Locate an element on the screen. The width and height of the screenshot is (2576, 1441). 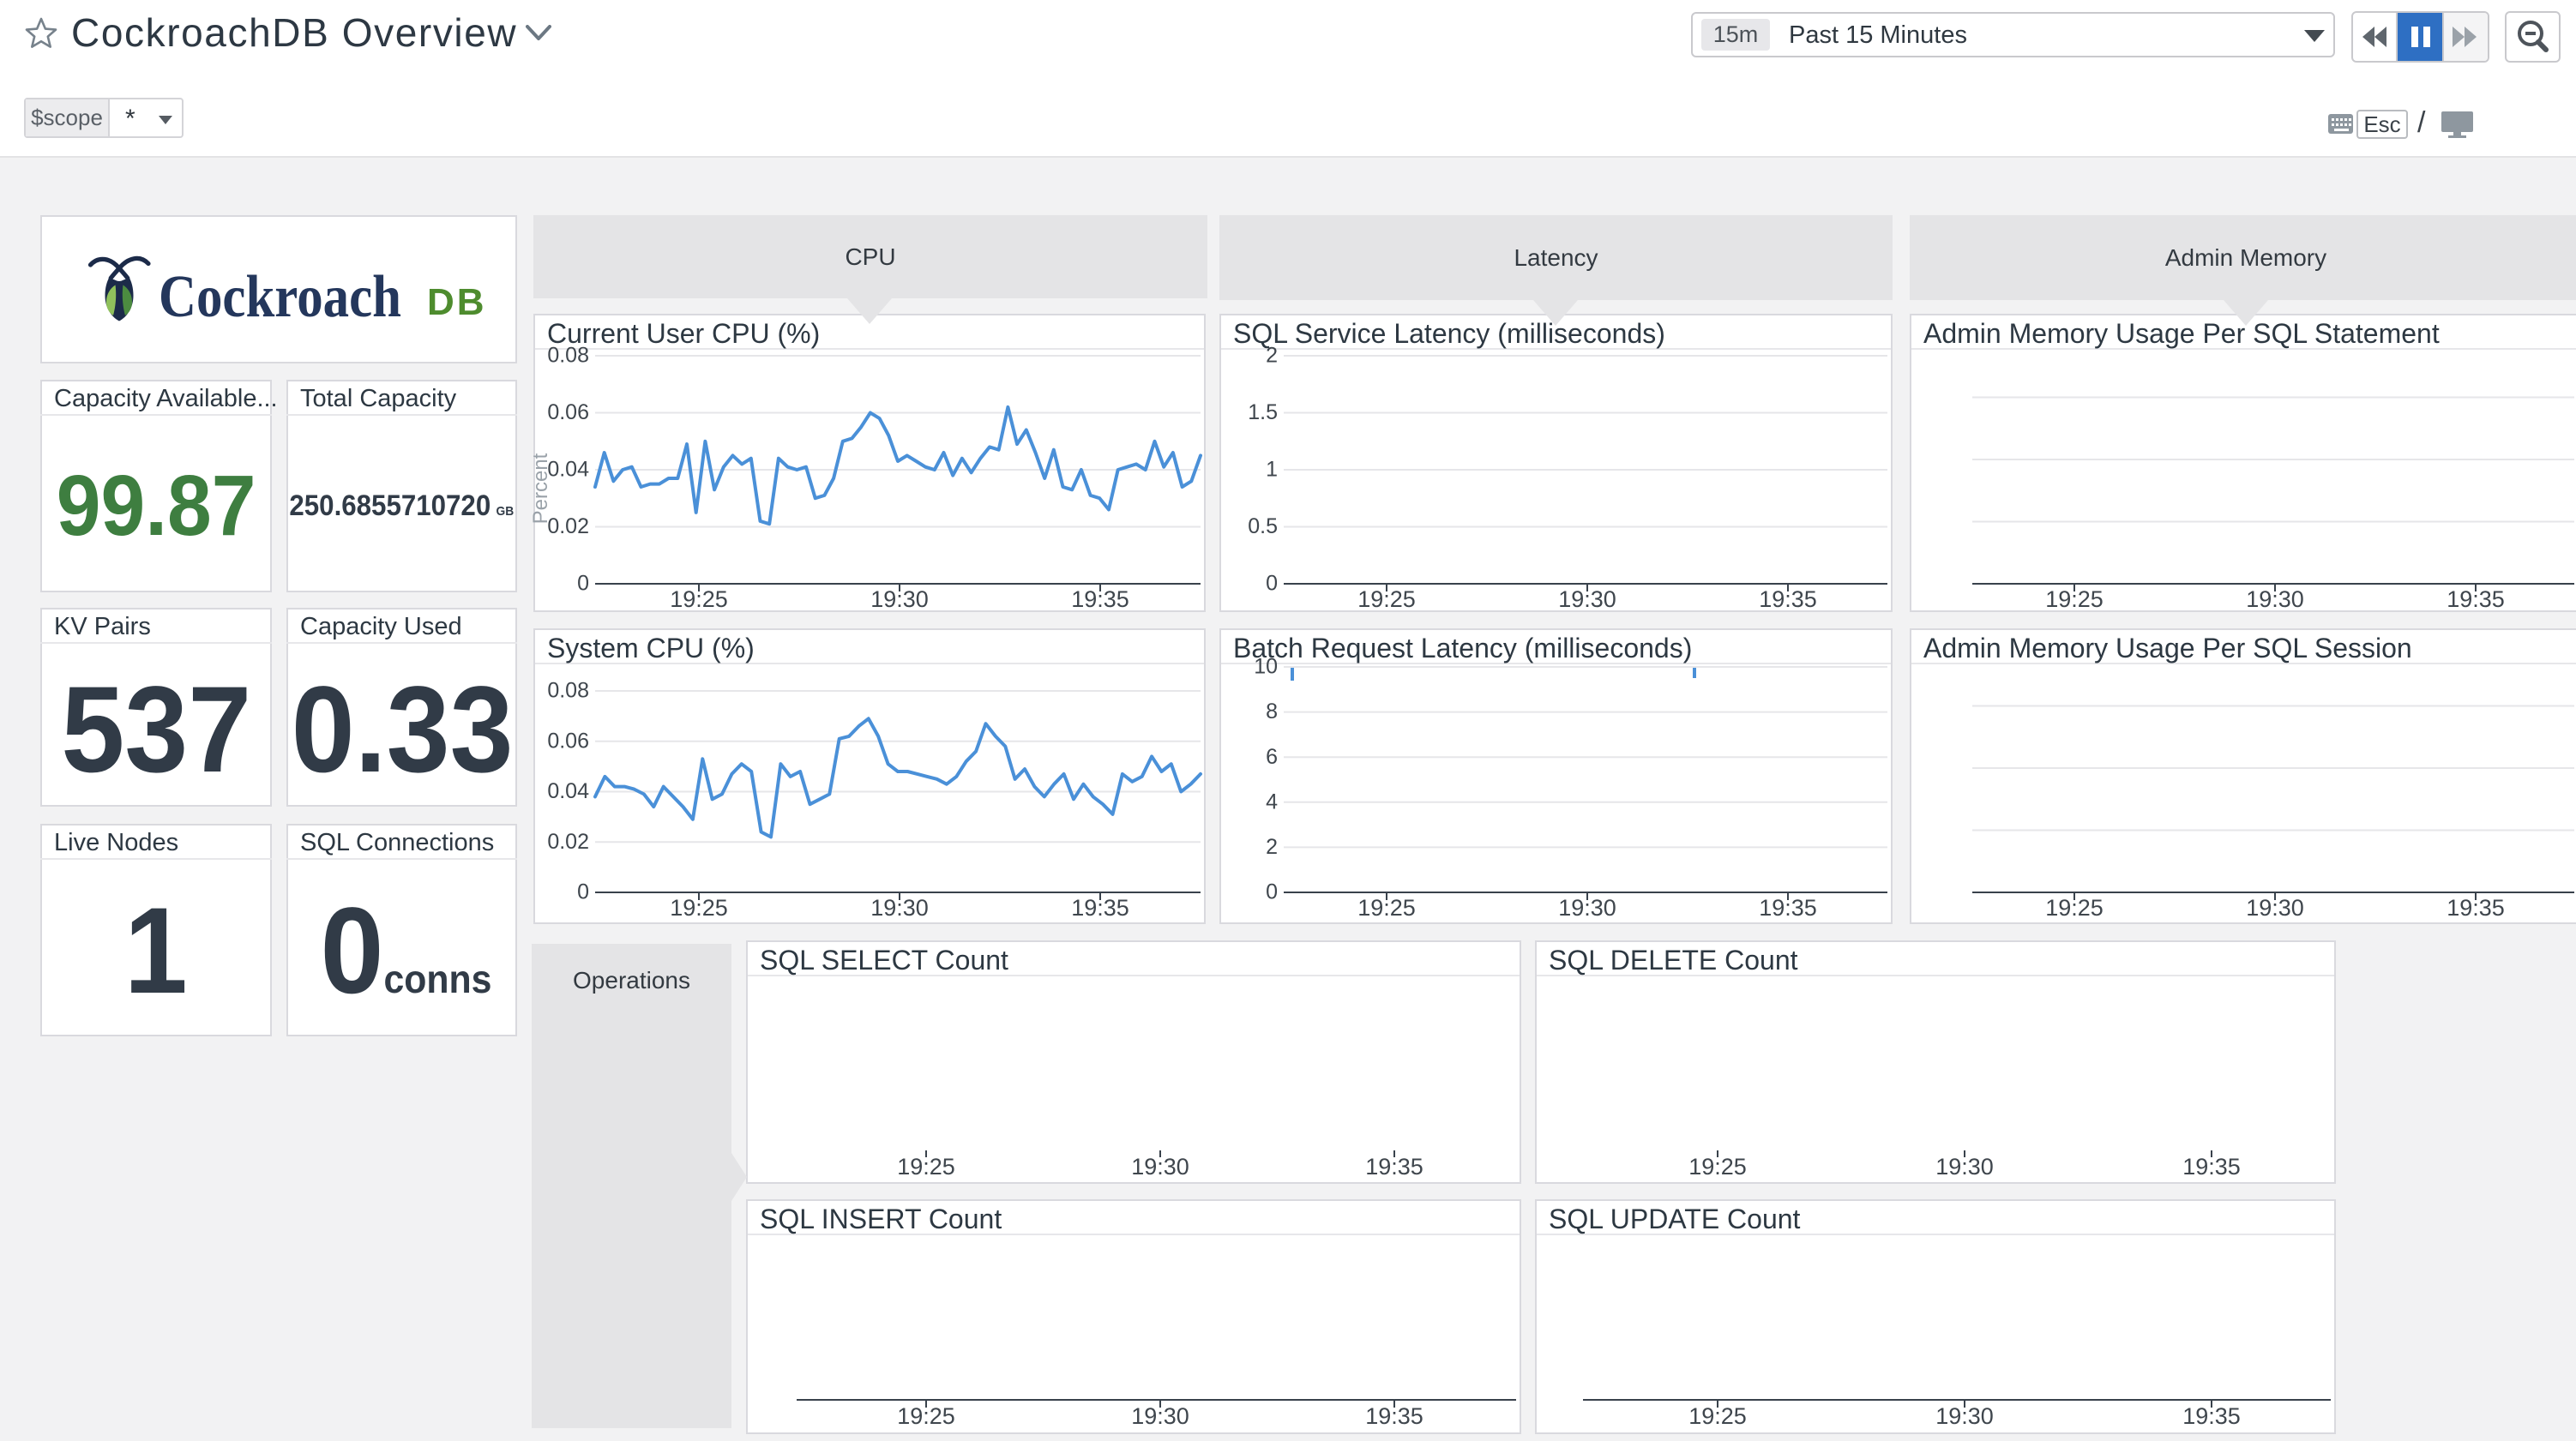
svg-text: 1 is located at coordinates (1272, 470).